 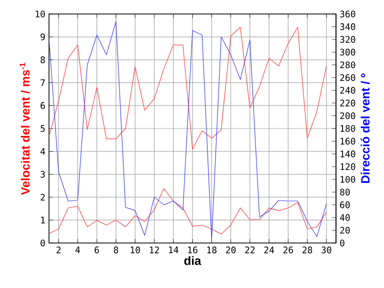 I want to click on x-tick-label: 8, so click(x=116, y=250).